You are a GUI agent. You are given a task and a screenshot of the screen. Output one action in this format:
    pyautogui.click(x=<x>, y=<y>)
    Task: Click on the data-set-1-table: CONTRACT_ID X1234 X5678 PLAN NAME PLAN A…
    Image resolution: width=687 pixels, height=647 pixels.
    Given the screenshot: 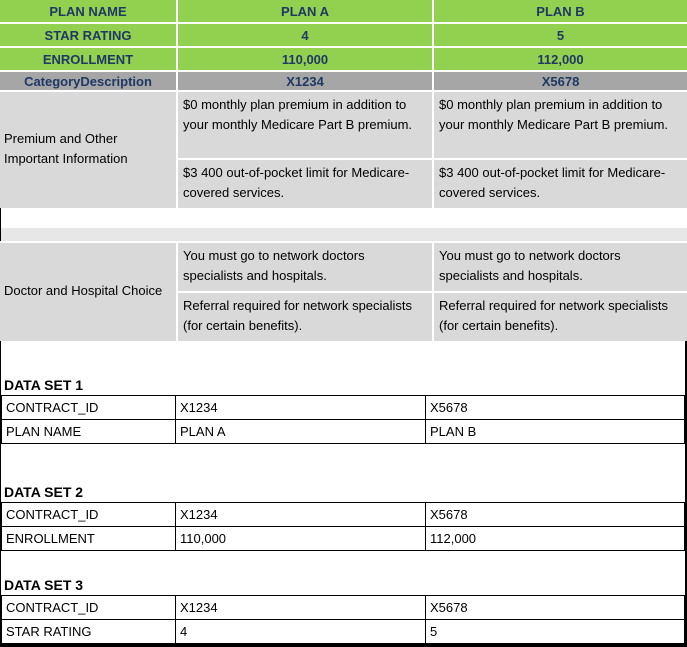 What is the action you would take?
    pyautogui.click(x=343, y=419)
    